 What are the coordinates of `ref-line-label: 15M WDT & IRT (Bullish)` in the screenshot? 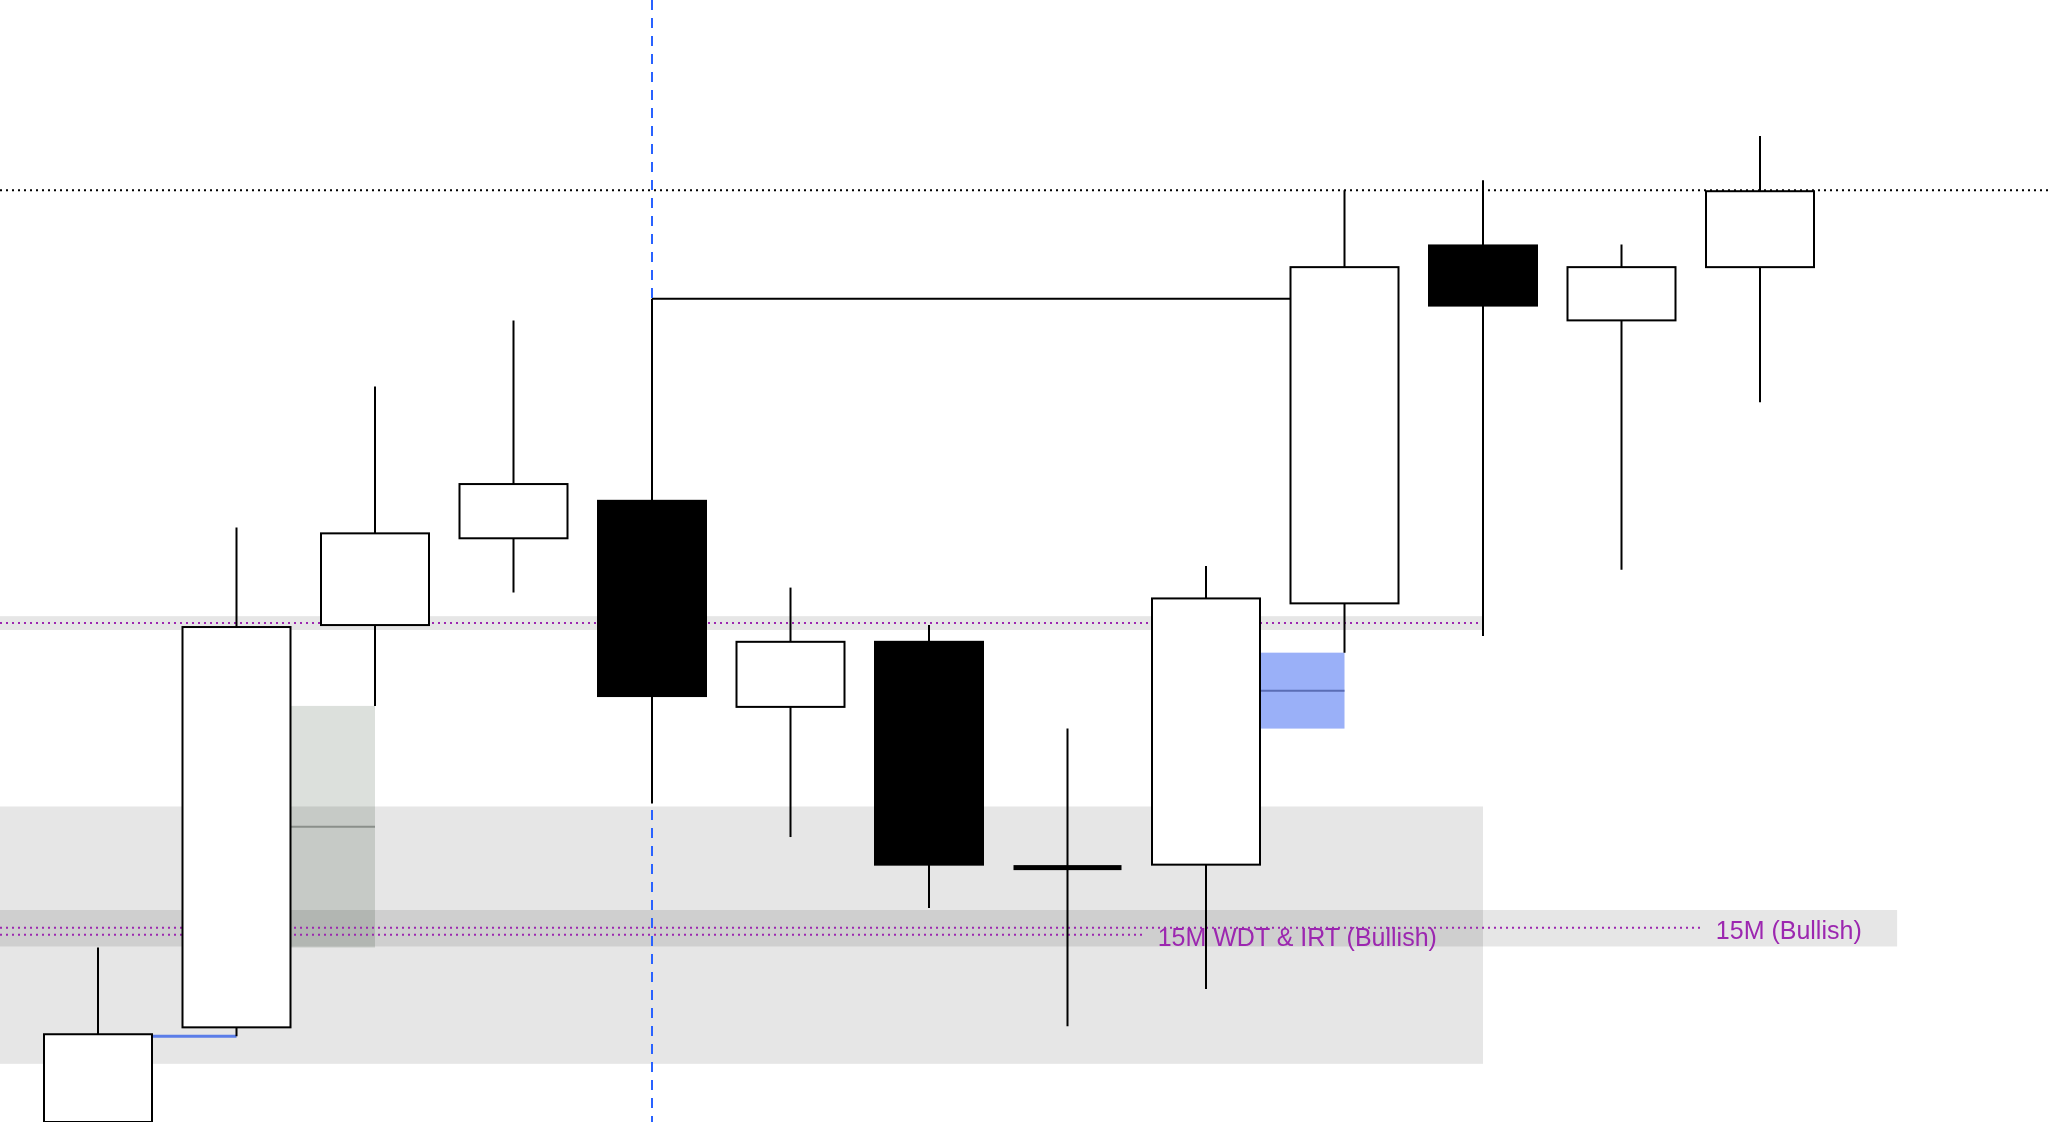 It's located at (1297, 936).